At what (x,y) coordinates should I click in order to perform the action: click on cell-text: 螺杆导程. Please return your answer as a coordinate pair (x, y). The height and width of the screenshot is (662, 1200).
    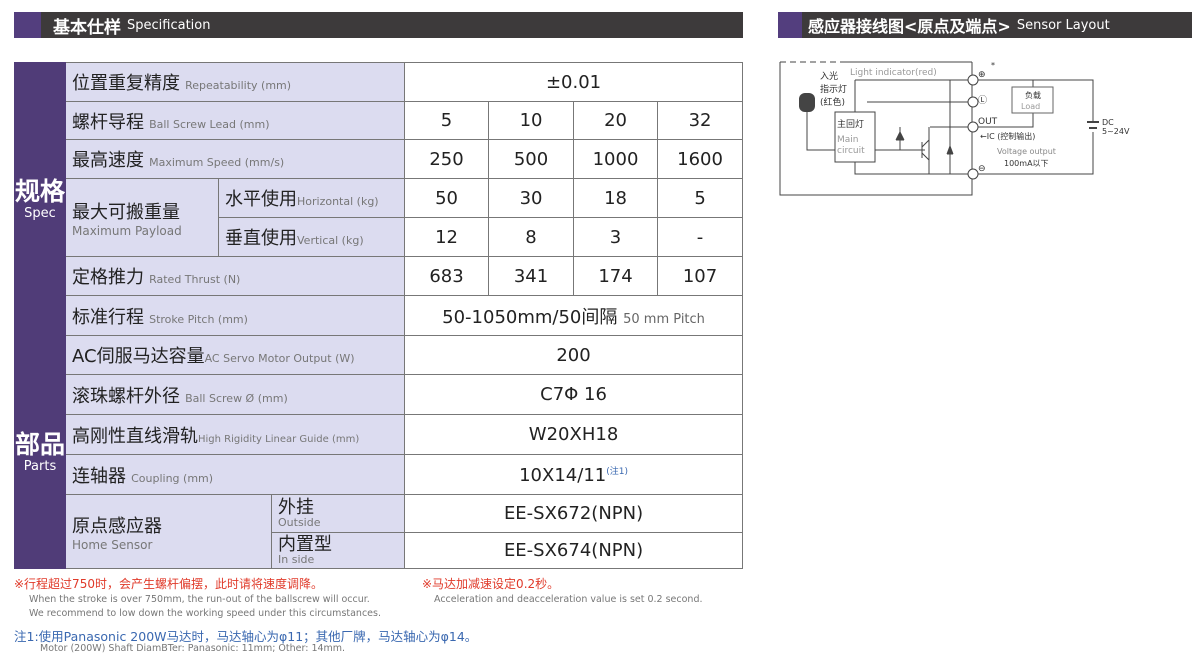
    Looking at the image, I should click on (108, 122).